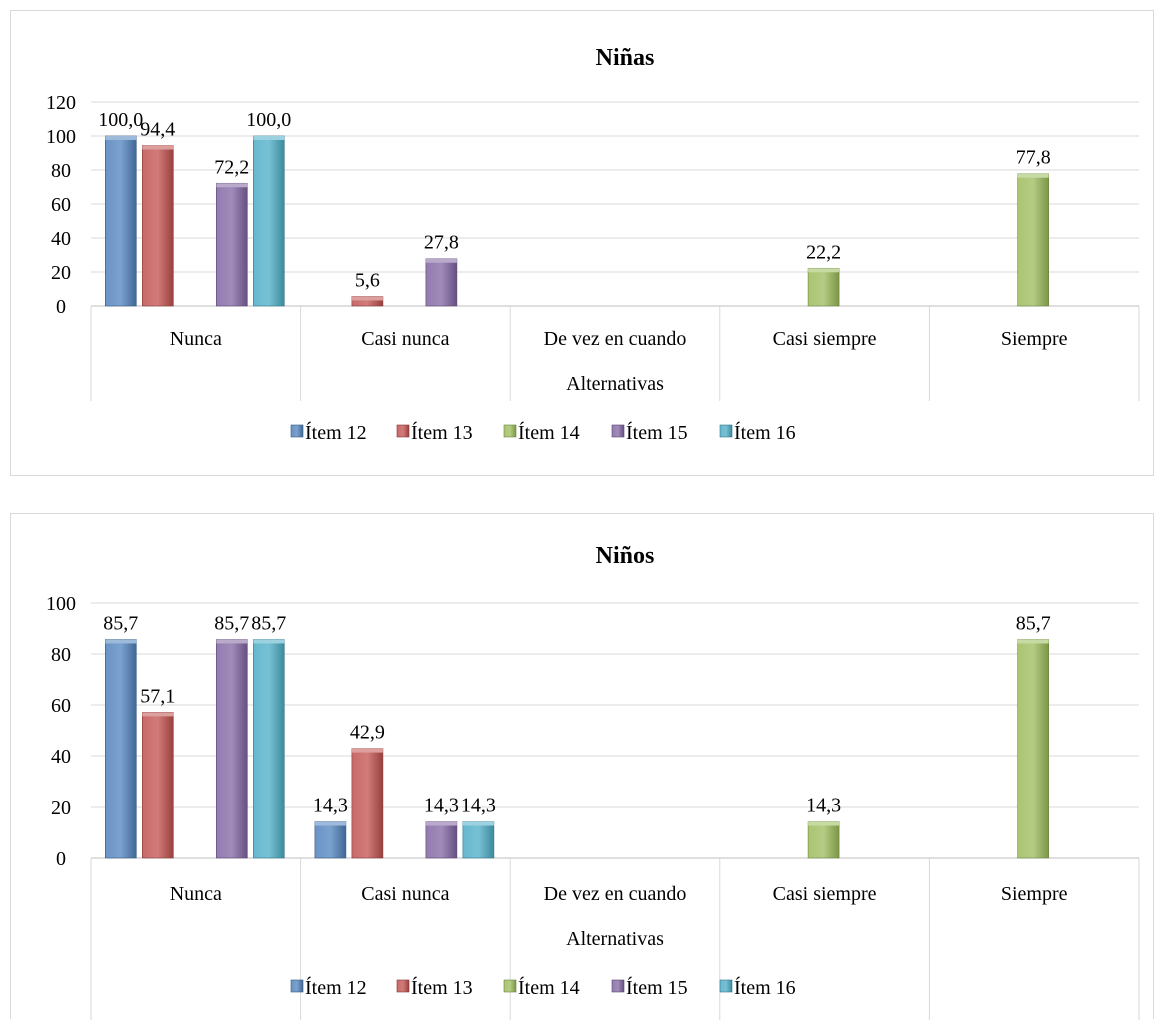  I want to click on chart-title: Niñas, so click(625, 58).